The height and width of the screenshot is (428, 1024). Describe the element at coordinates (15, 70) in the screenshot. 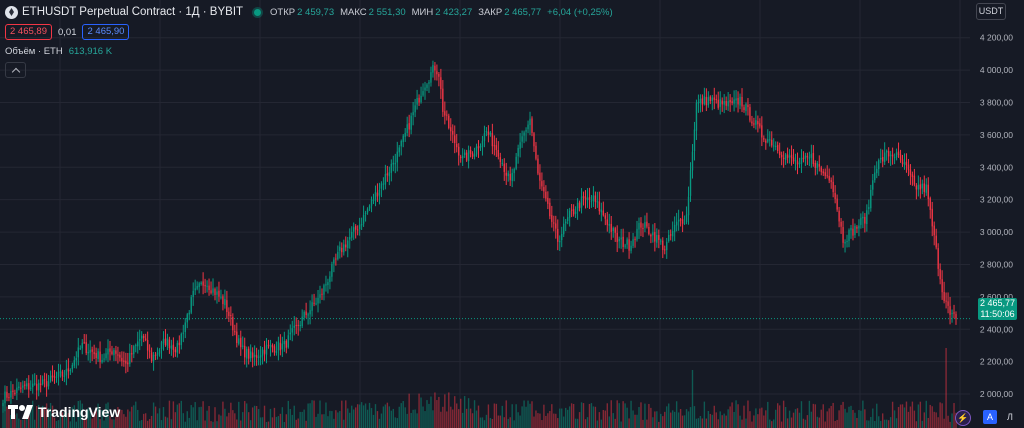

I see `collapse-legend-button` at that location.